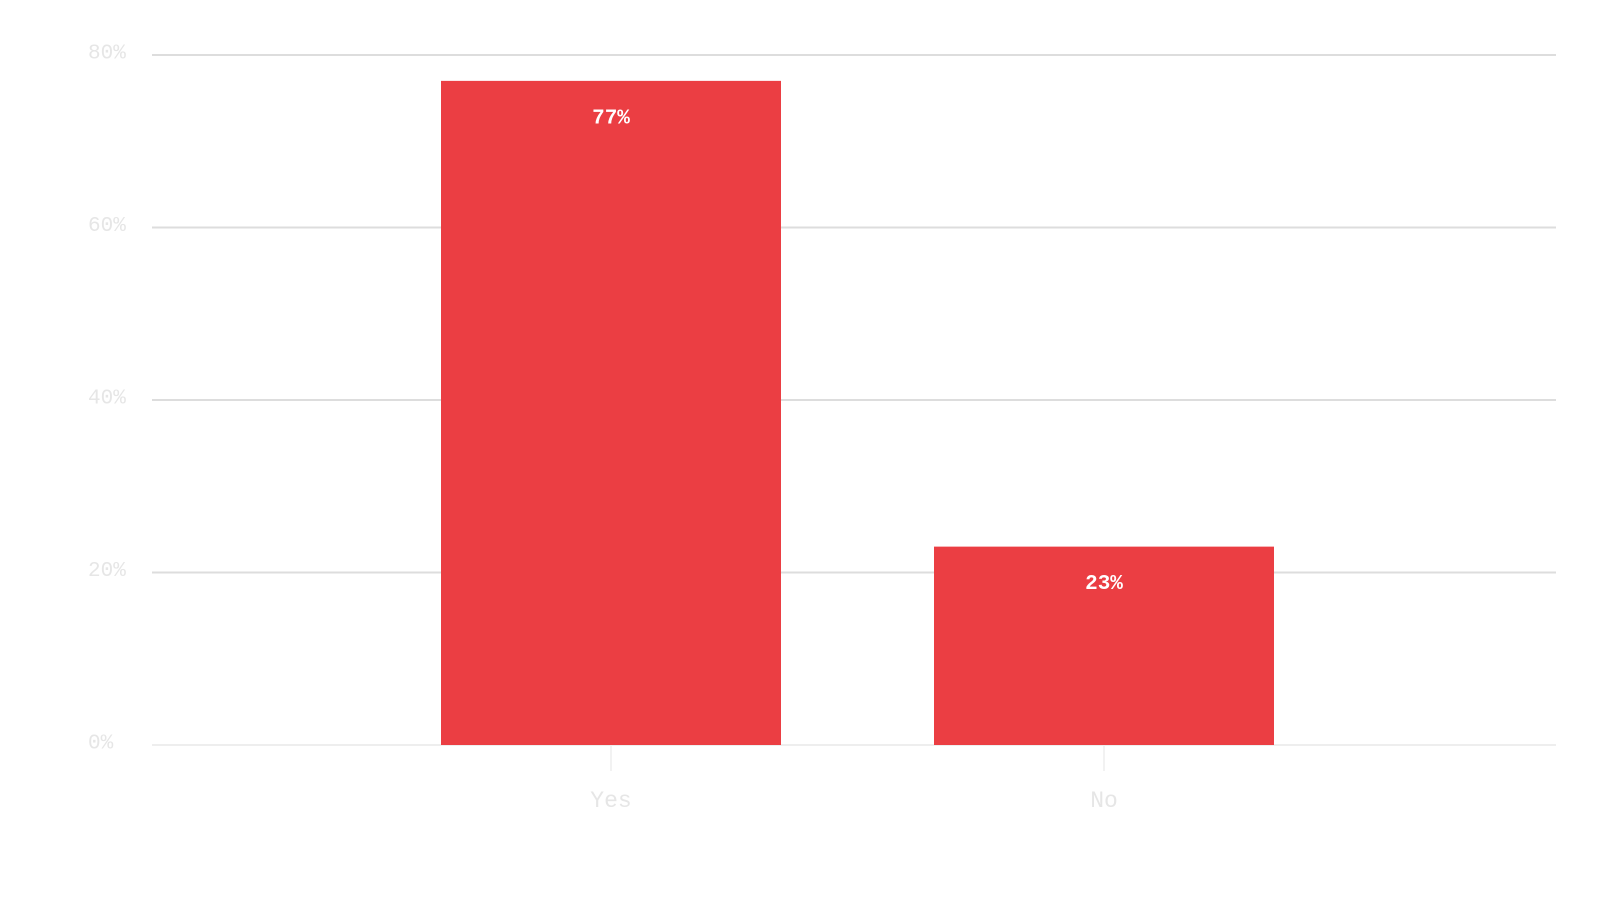  Describe the element at coordinates (611, 118) in the screenshot. I see `value-label: 77%` at that location.